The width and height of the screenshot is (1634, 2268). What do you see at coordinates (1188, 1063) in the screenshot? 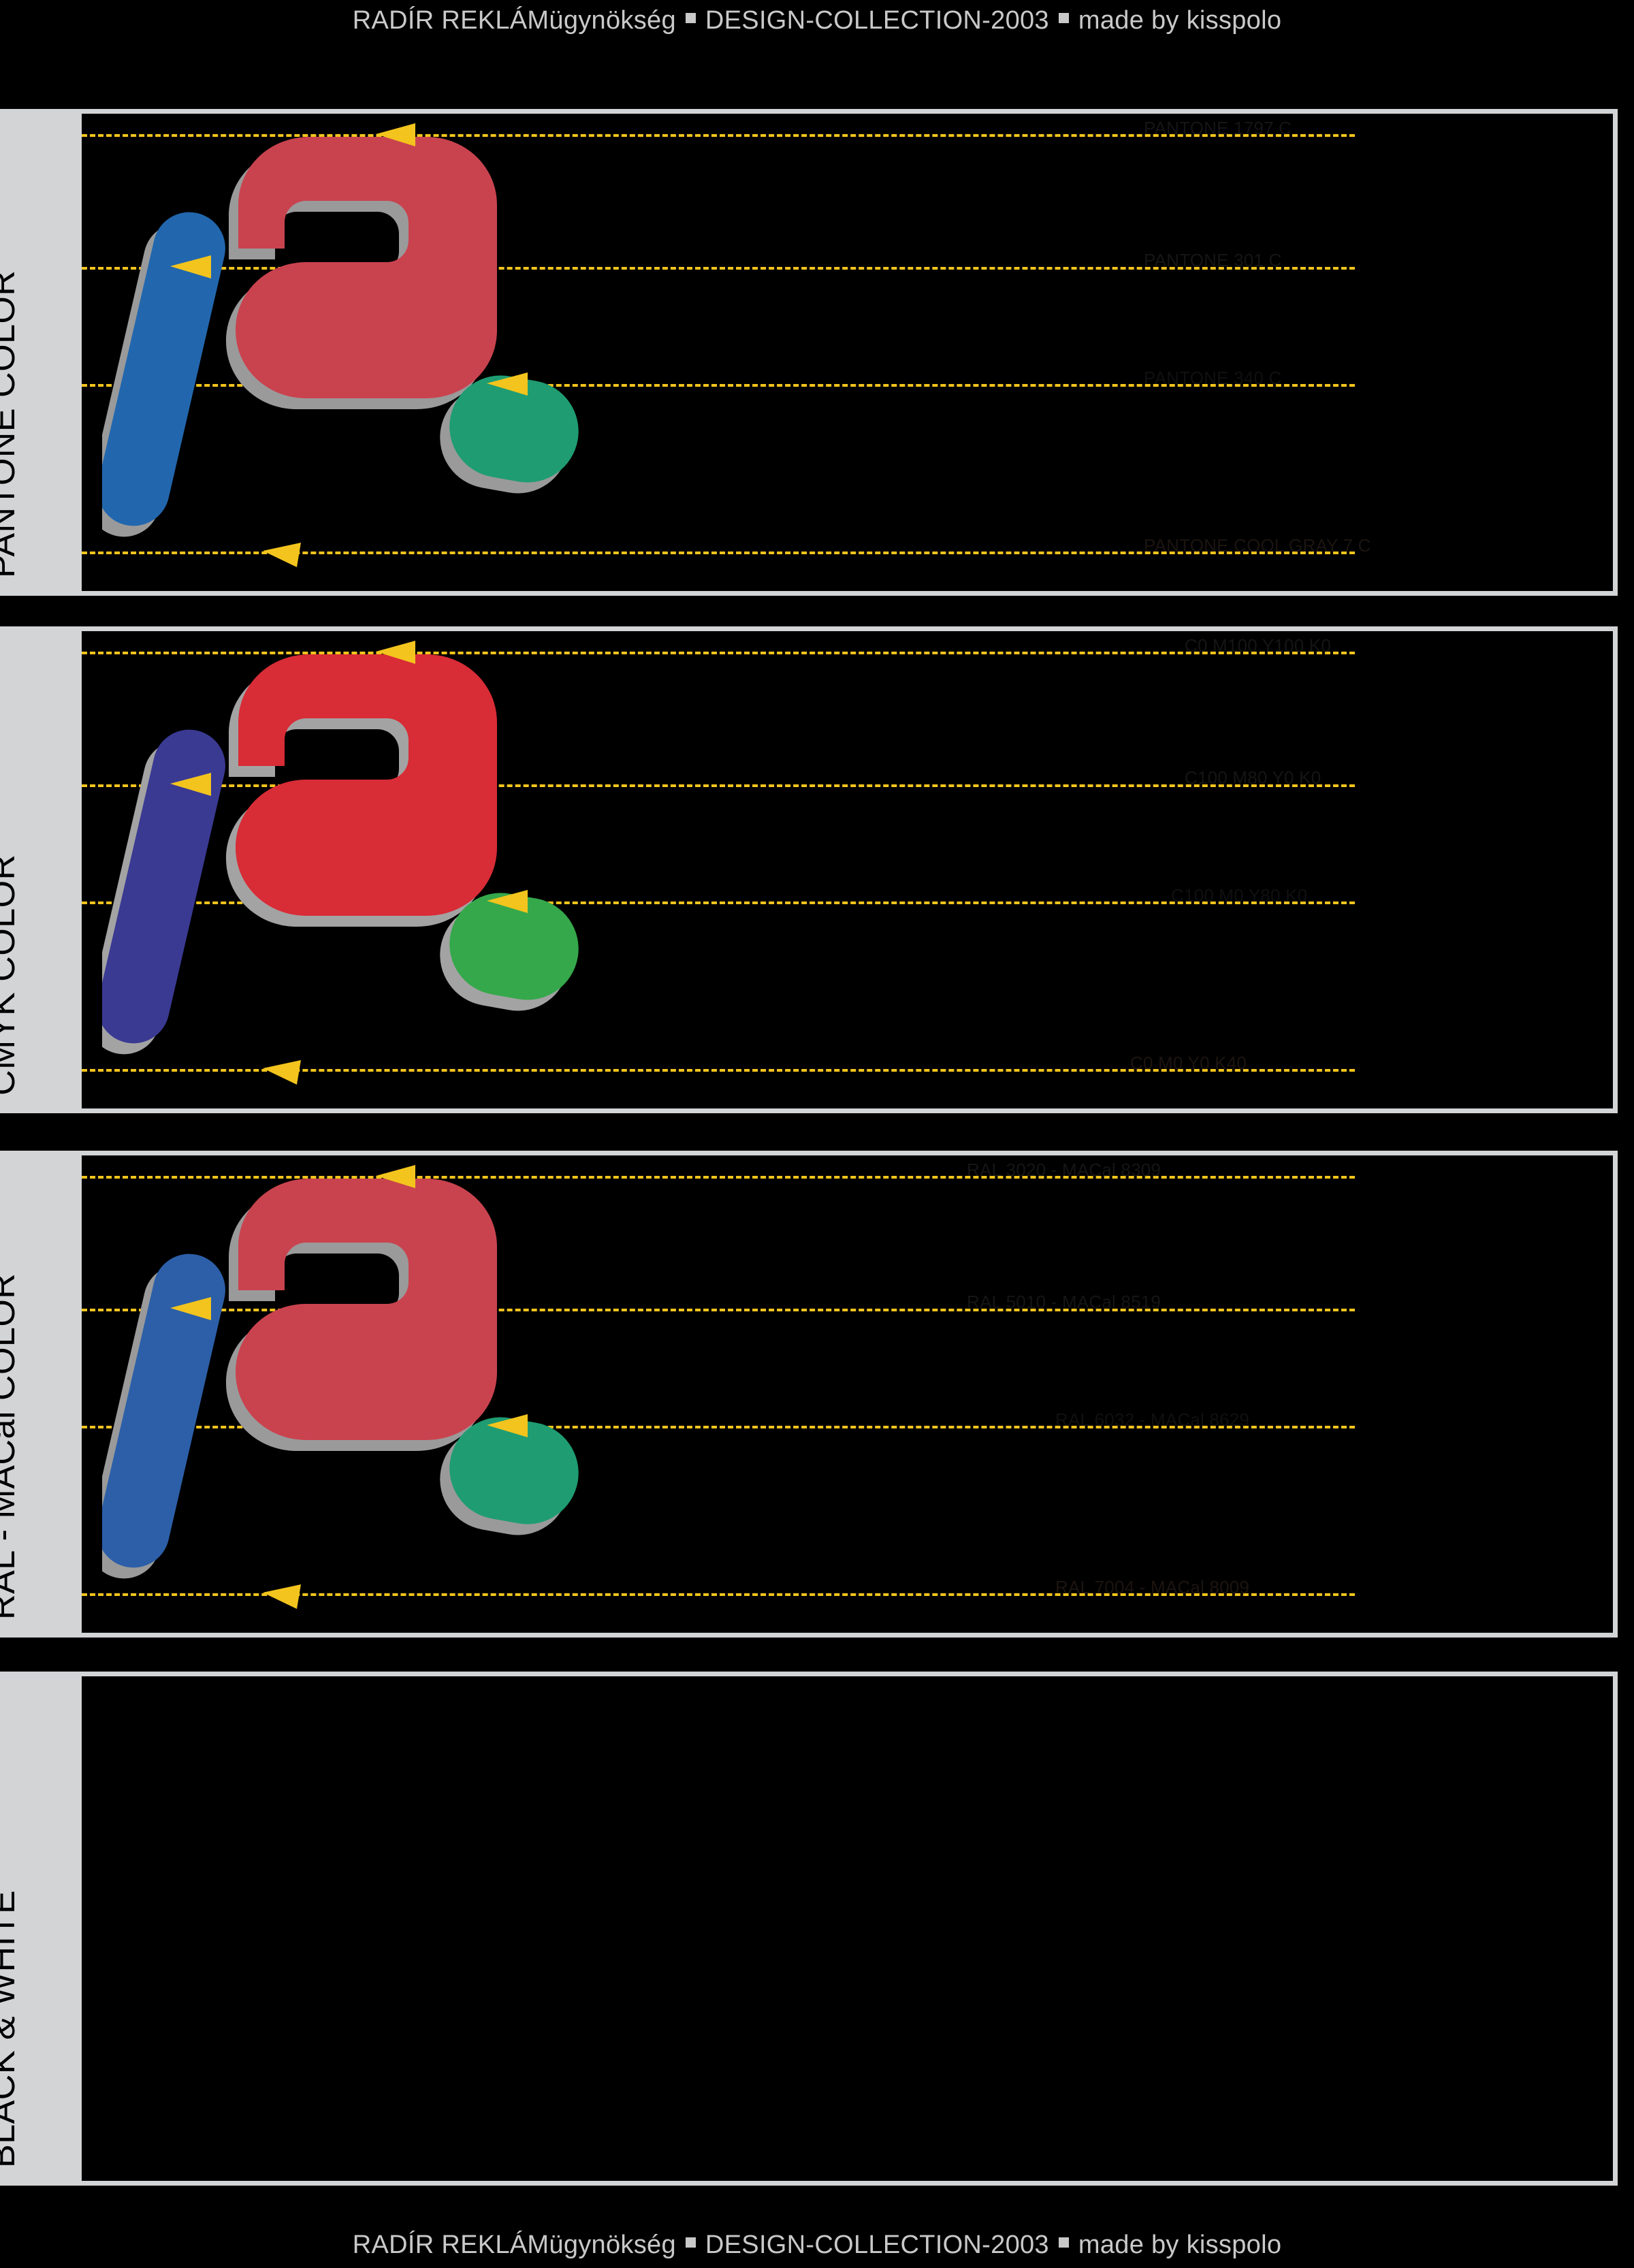
I see `callout-gray: C0 M0 Y0 K40` at bounding box center [1188, 1063].